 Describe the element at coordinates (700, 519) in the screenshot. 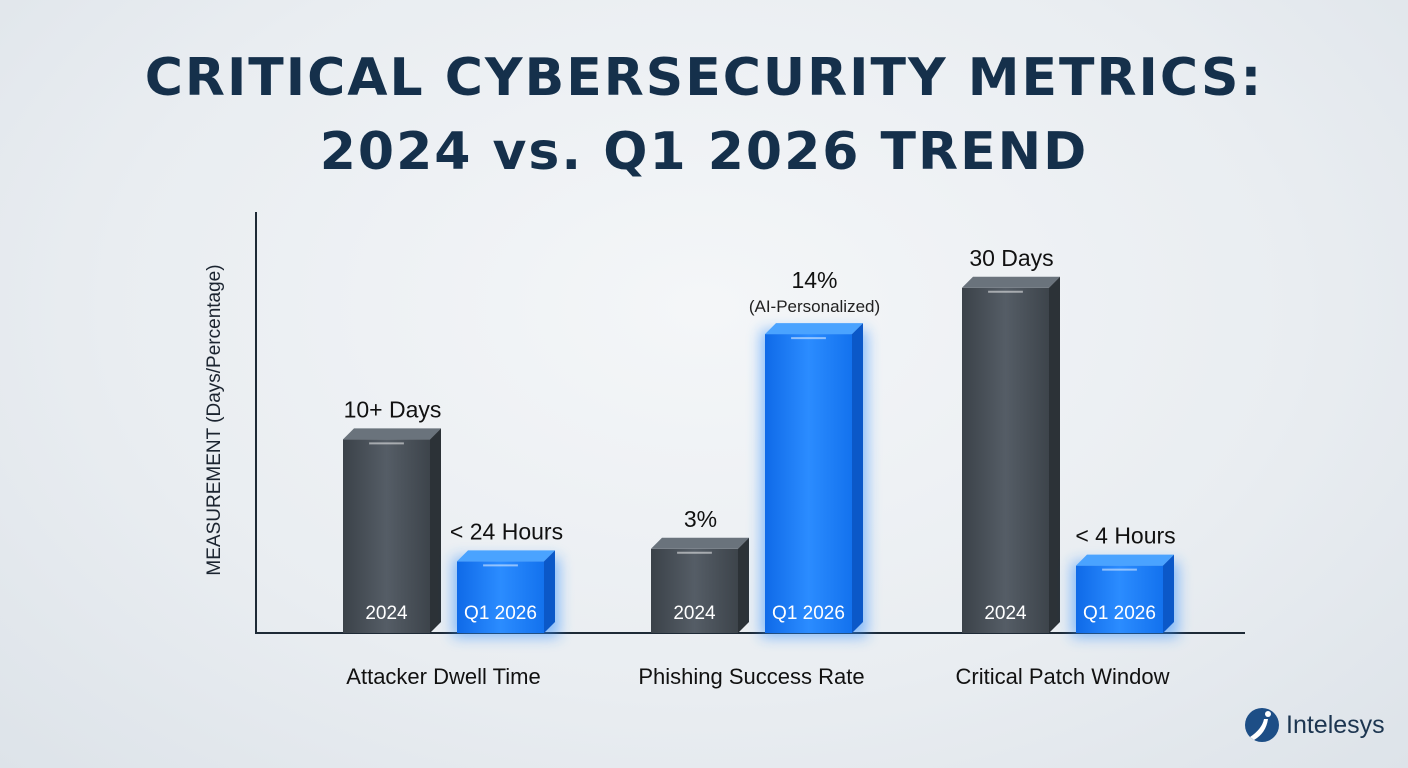

I see `bar-value-label: 3%` at that location.